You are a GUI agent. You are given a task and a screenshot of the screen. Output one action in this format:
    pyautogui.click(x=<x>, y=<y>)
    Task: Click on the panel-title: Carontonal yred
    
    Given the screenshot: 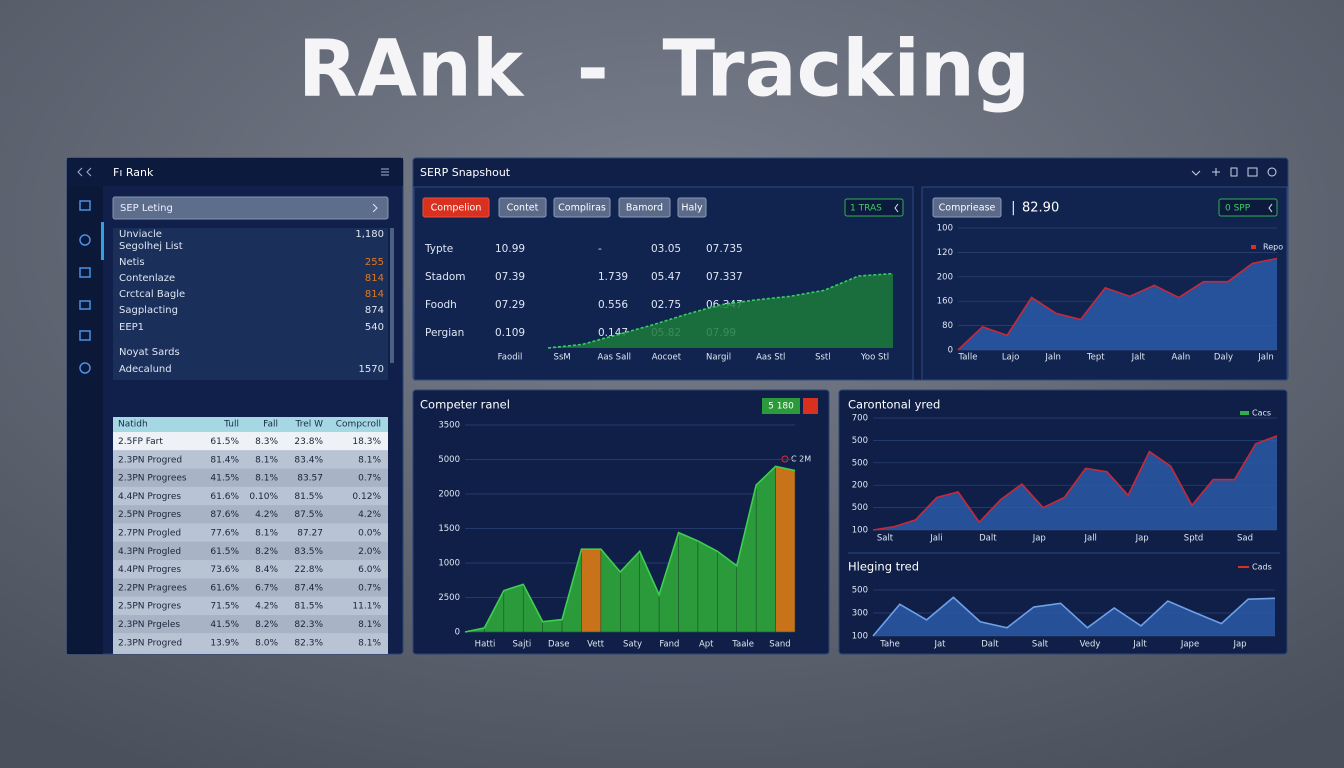 What is the action you would take?
    pyautogui.click(x=894, y=405)
    